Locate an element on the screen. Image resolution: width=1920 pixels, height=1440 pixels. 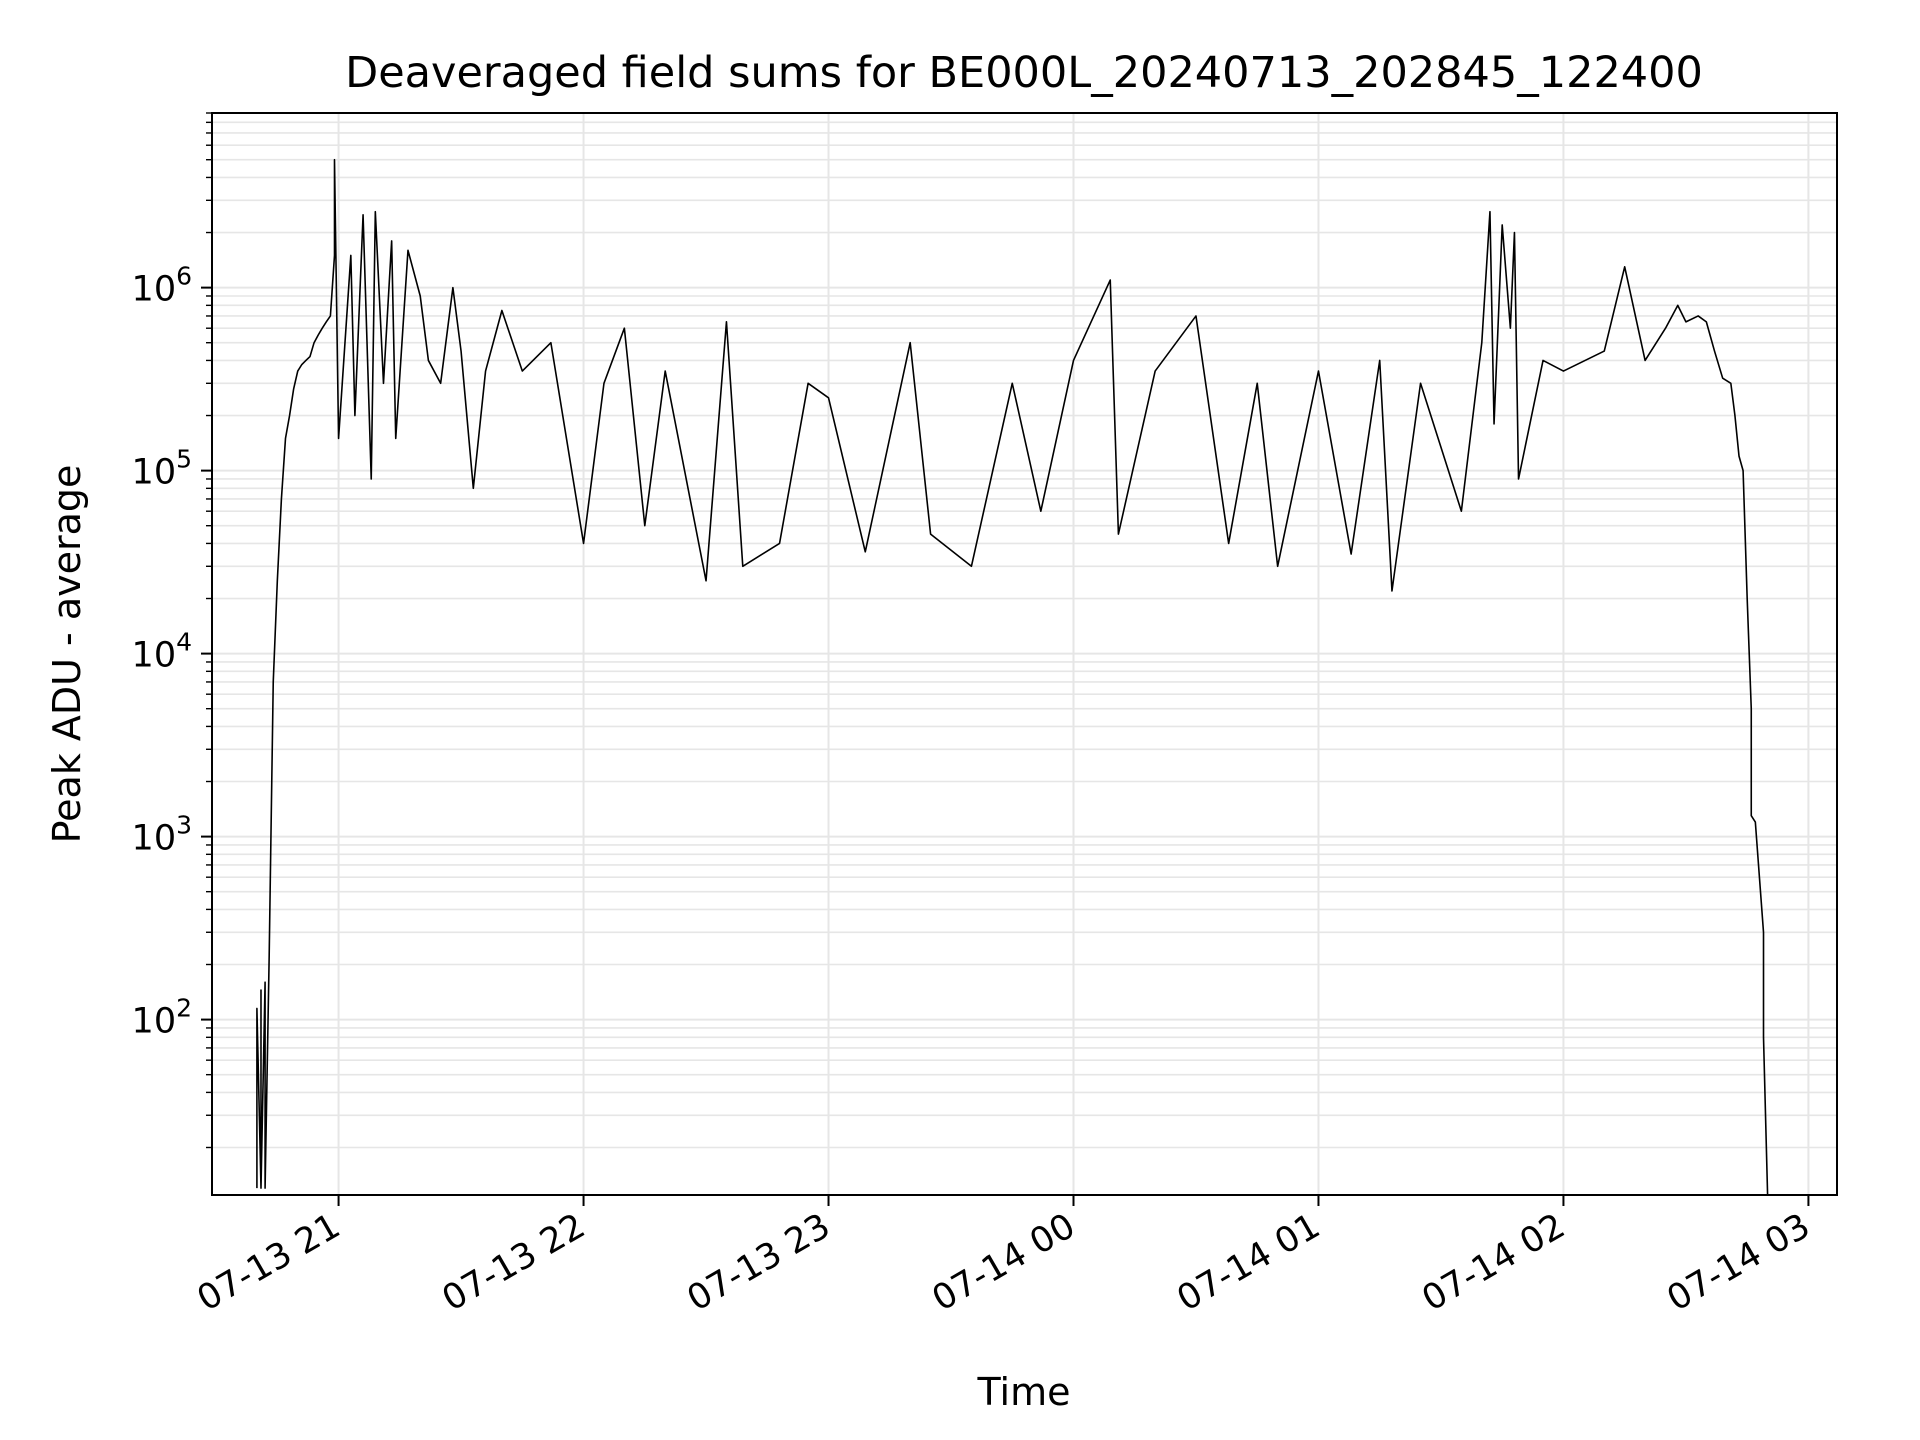
y-tick-label: 10² is located at coordinates (162, 1018).